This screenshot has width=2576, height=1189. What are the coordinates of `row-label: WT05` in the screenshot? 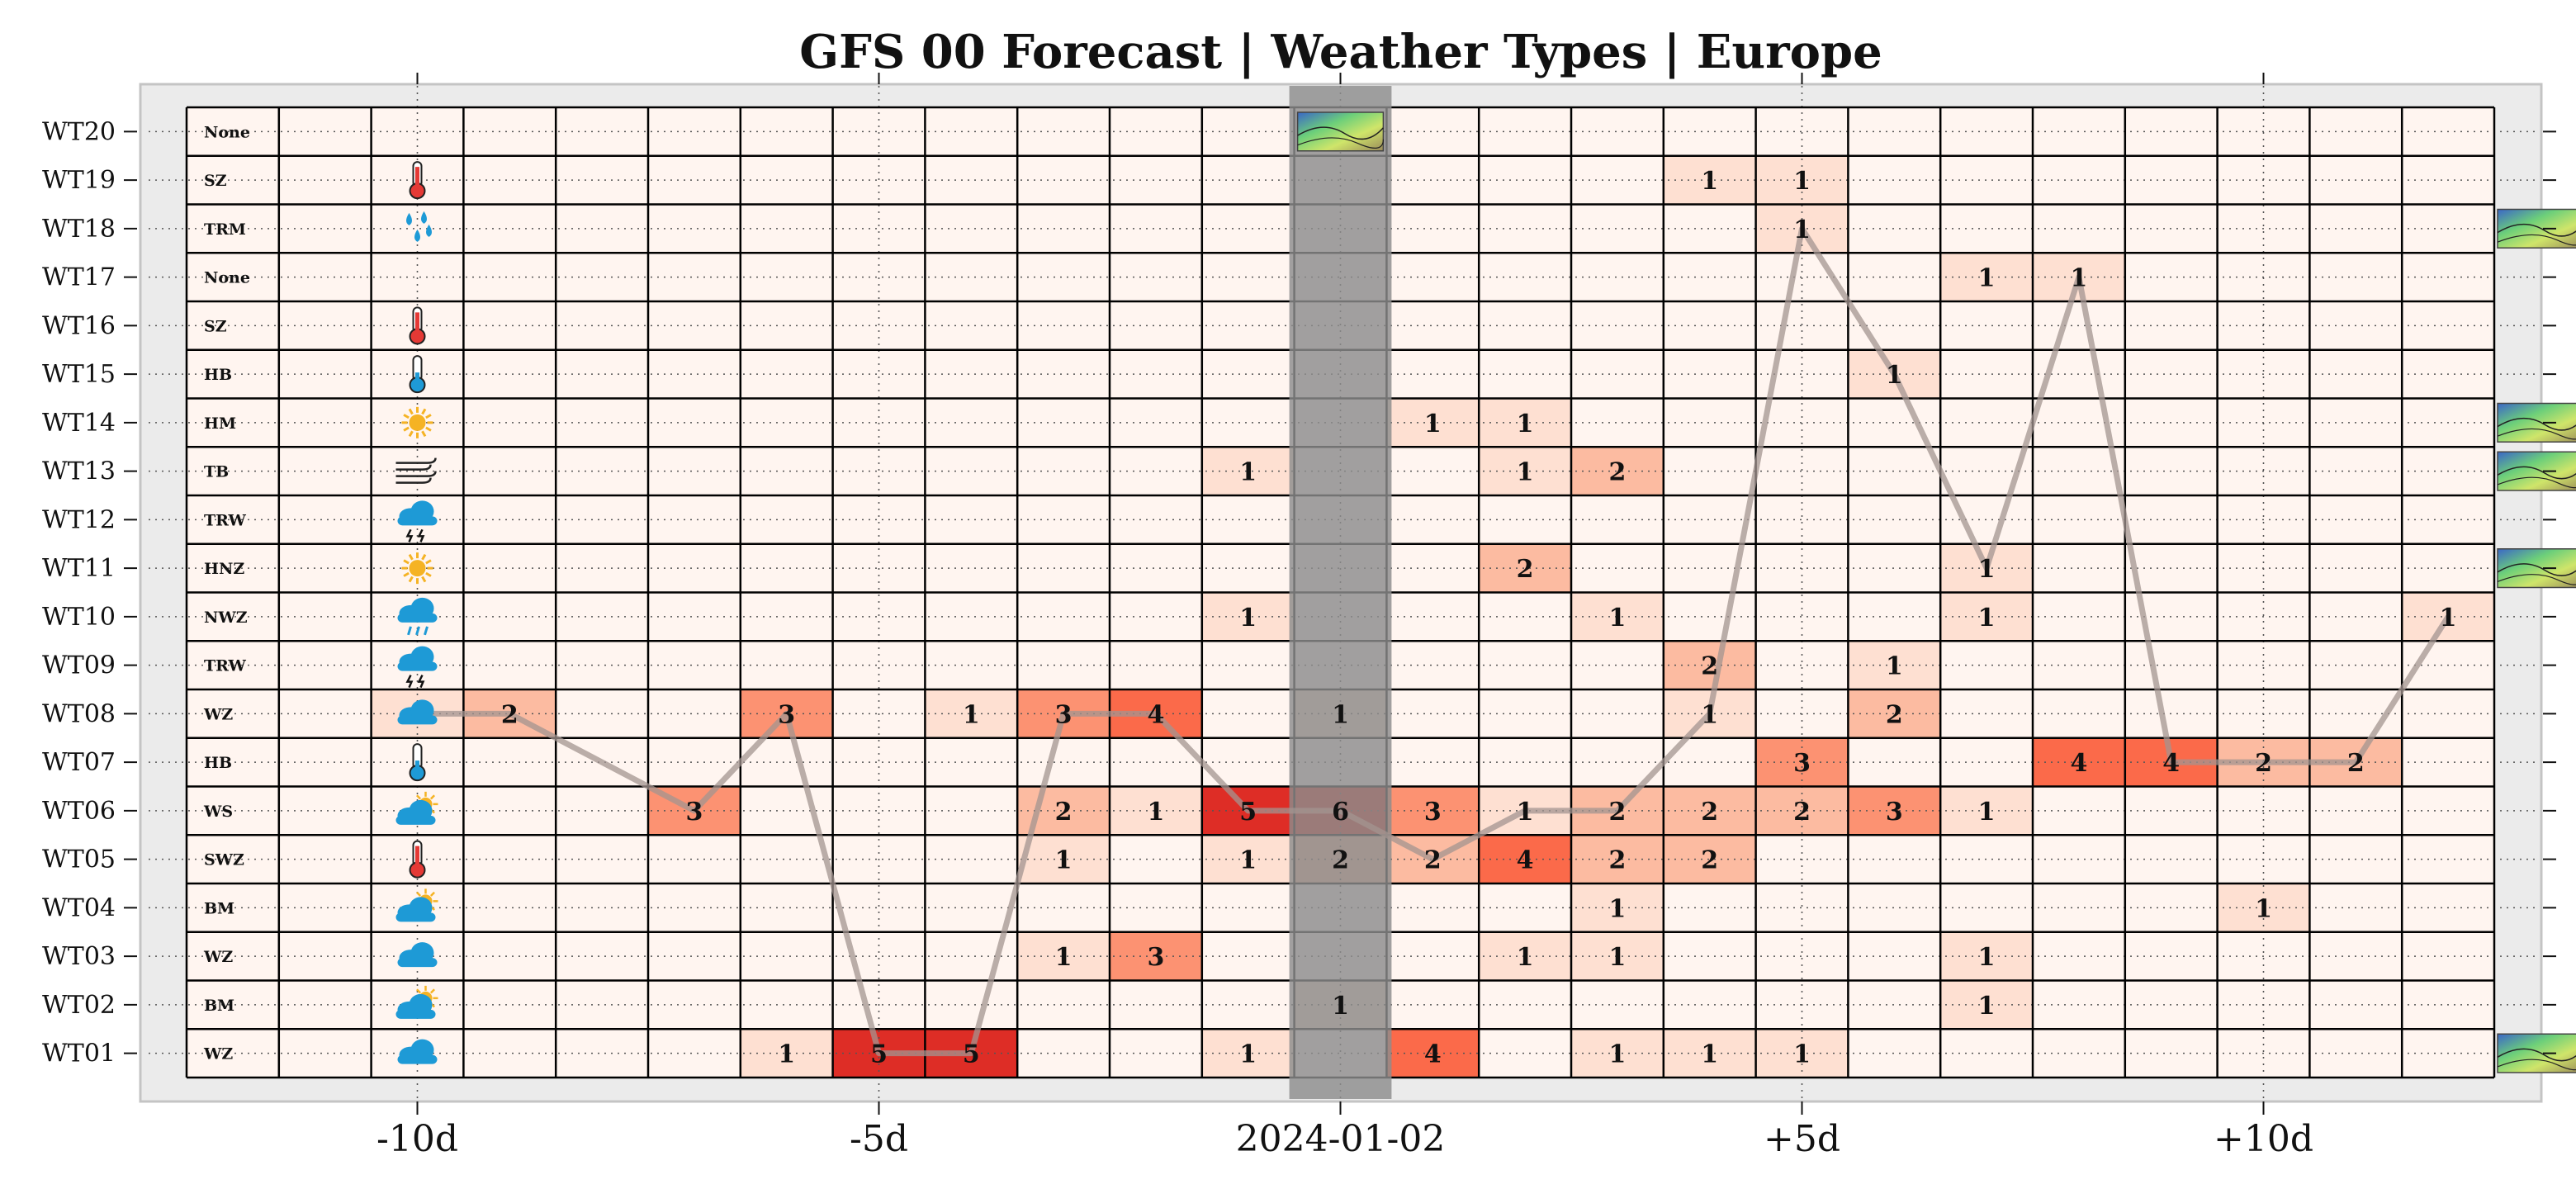 It's located at (79, 860).